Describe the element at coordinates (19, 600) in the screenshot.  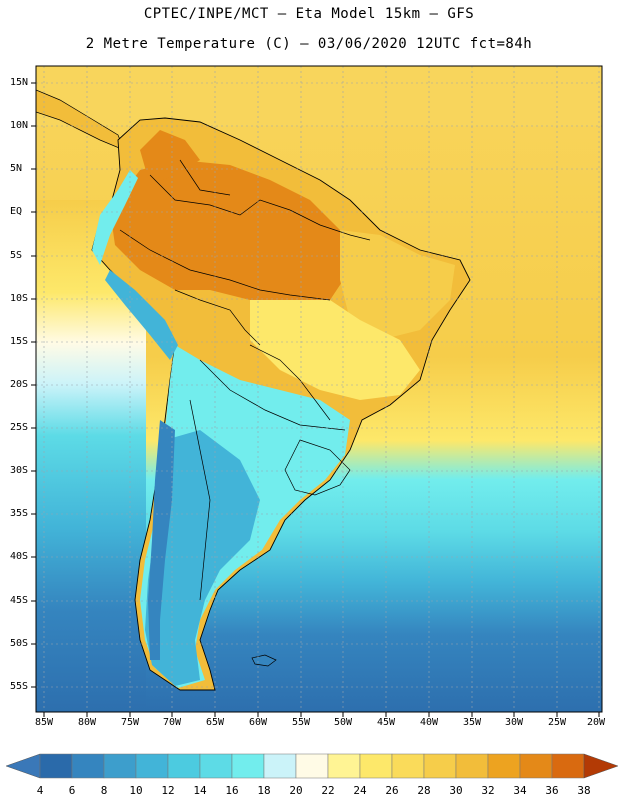
I see `lat-label: 45S` at that location.